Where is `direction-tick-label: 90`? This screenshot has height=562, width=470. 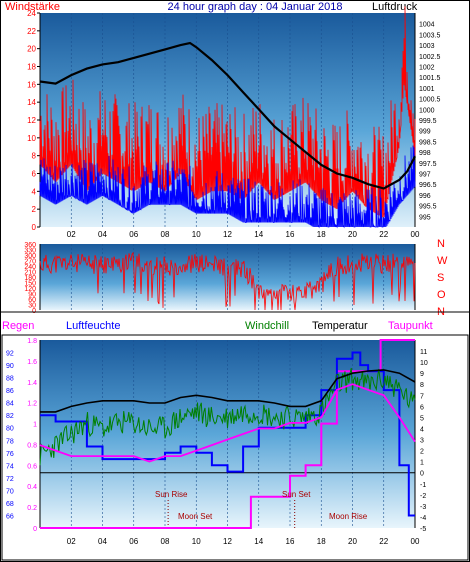
direction-tick-label: 90 is located at coordinates (32, 295).